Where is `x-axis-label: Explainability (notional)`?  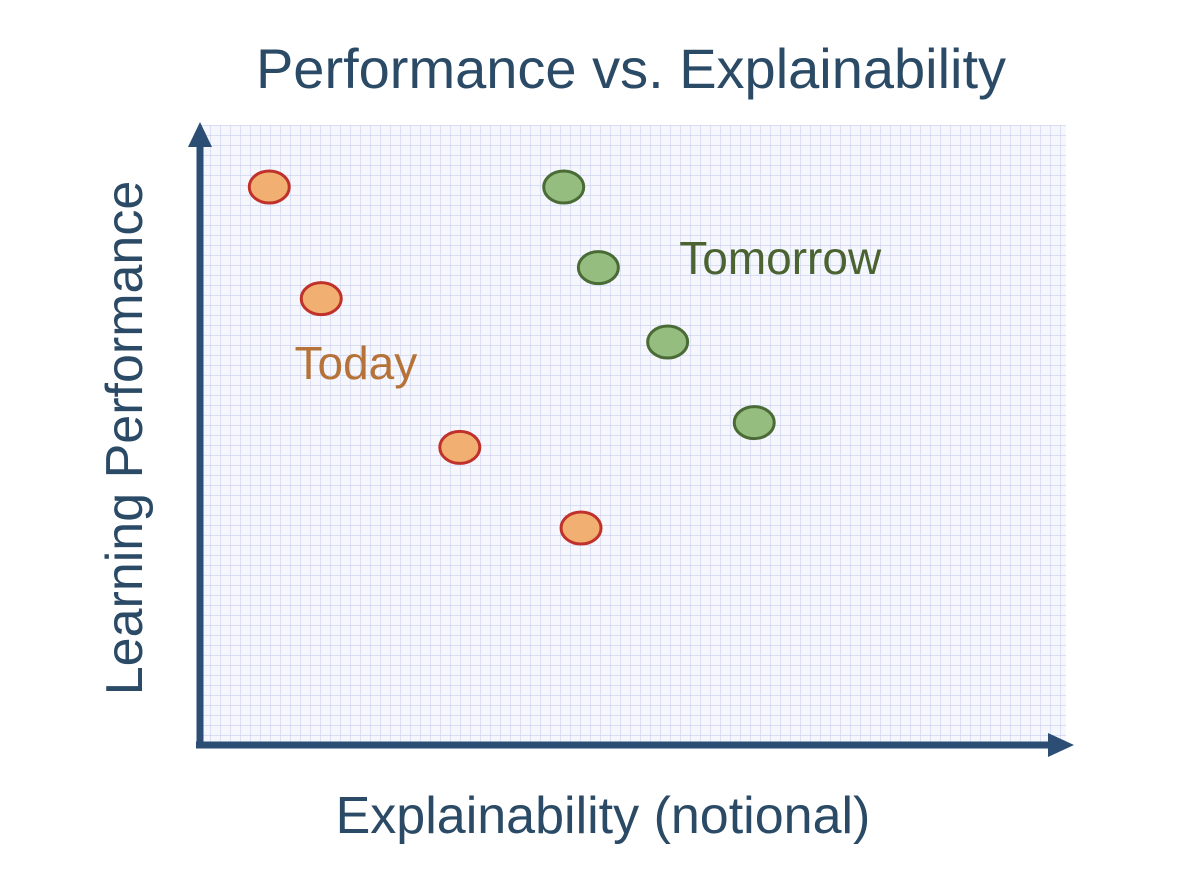
x-axis-label: Explainability (notional) is located at coordinates (603, 816).